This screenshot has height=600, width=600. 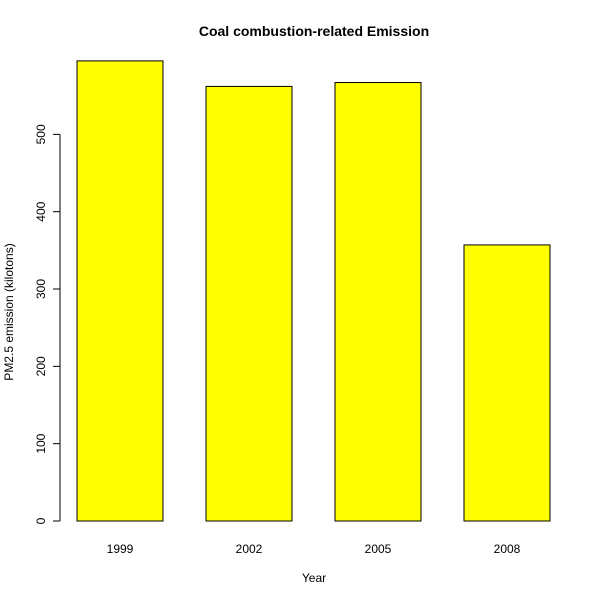 I want to click on y-tick-label-400: 400, so click(x=41, y=211).